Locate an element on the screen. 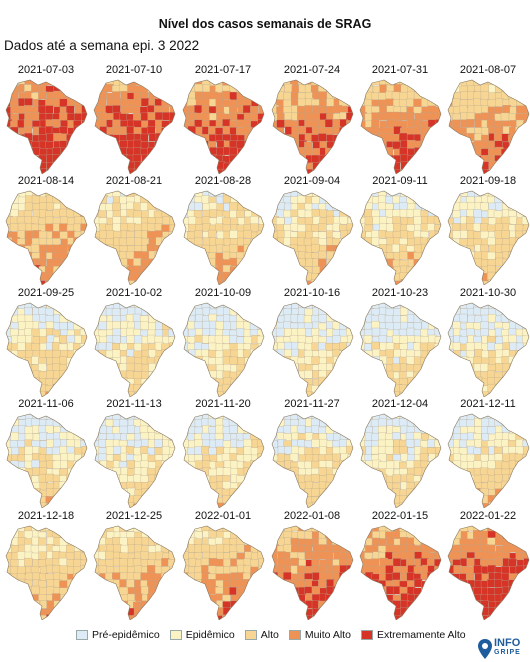  map-date-label: 2021-08-21 is located at coordinates (134, 181).